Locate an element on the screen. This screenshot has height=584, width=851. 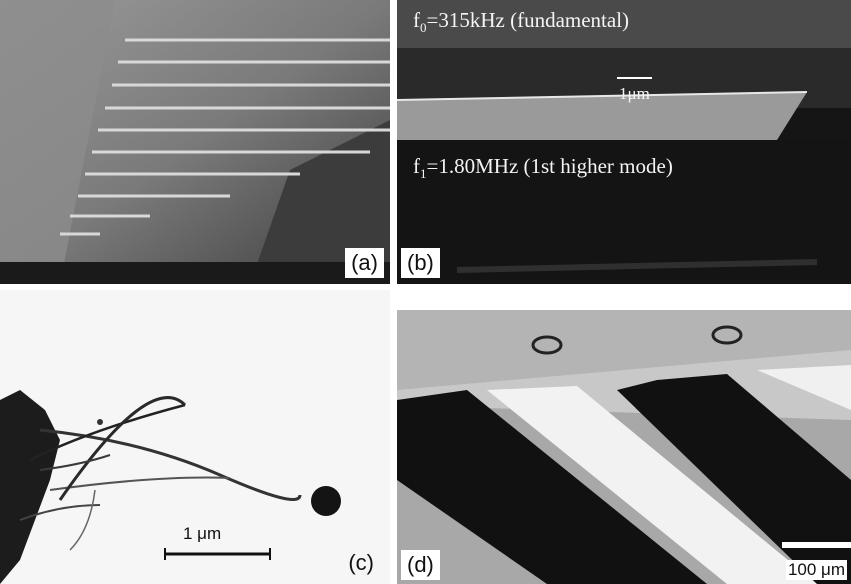
panel-d-scale-bar is located at coordinates (816, 545).